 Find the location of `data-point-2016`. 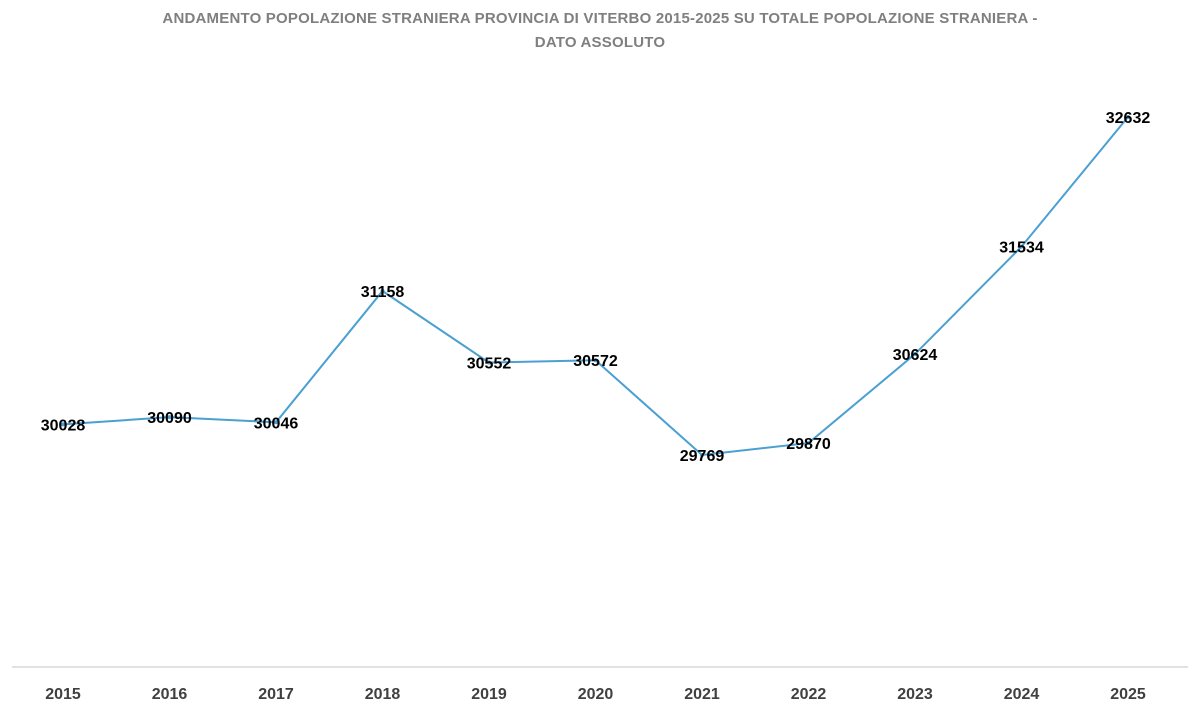

data-point-2016 is located at coordinates (169, 417).